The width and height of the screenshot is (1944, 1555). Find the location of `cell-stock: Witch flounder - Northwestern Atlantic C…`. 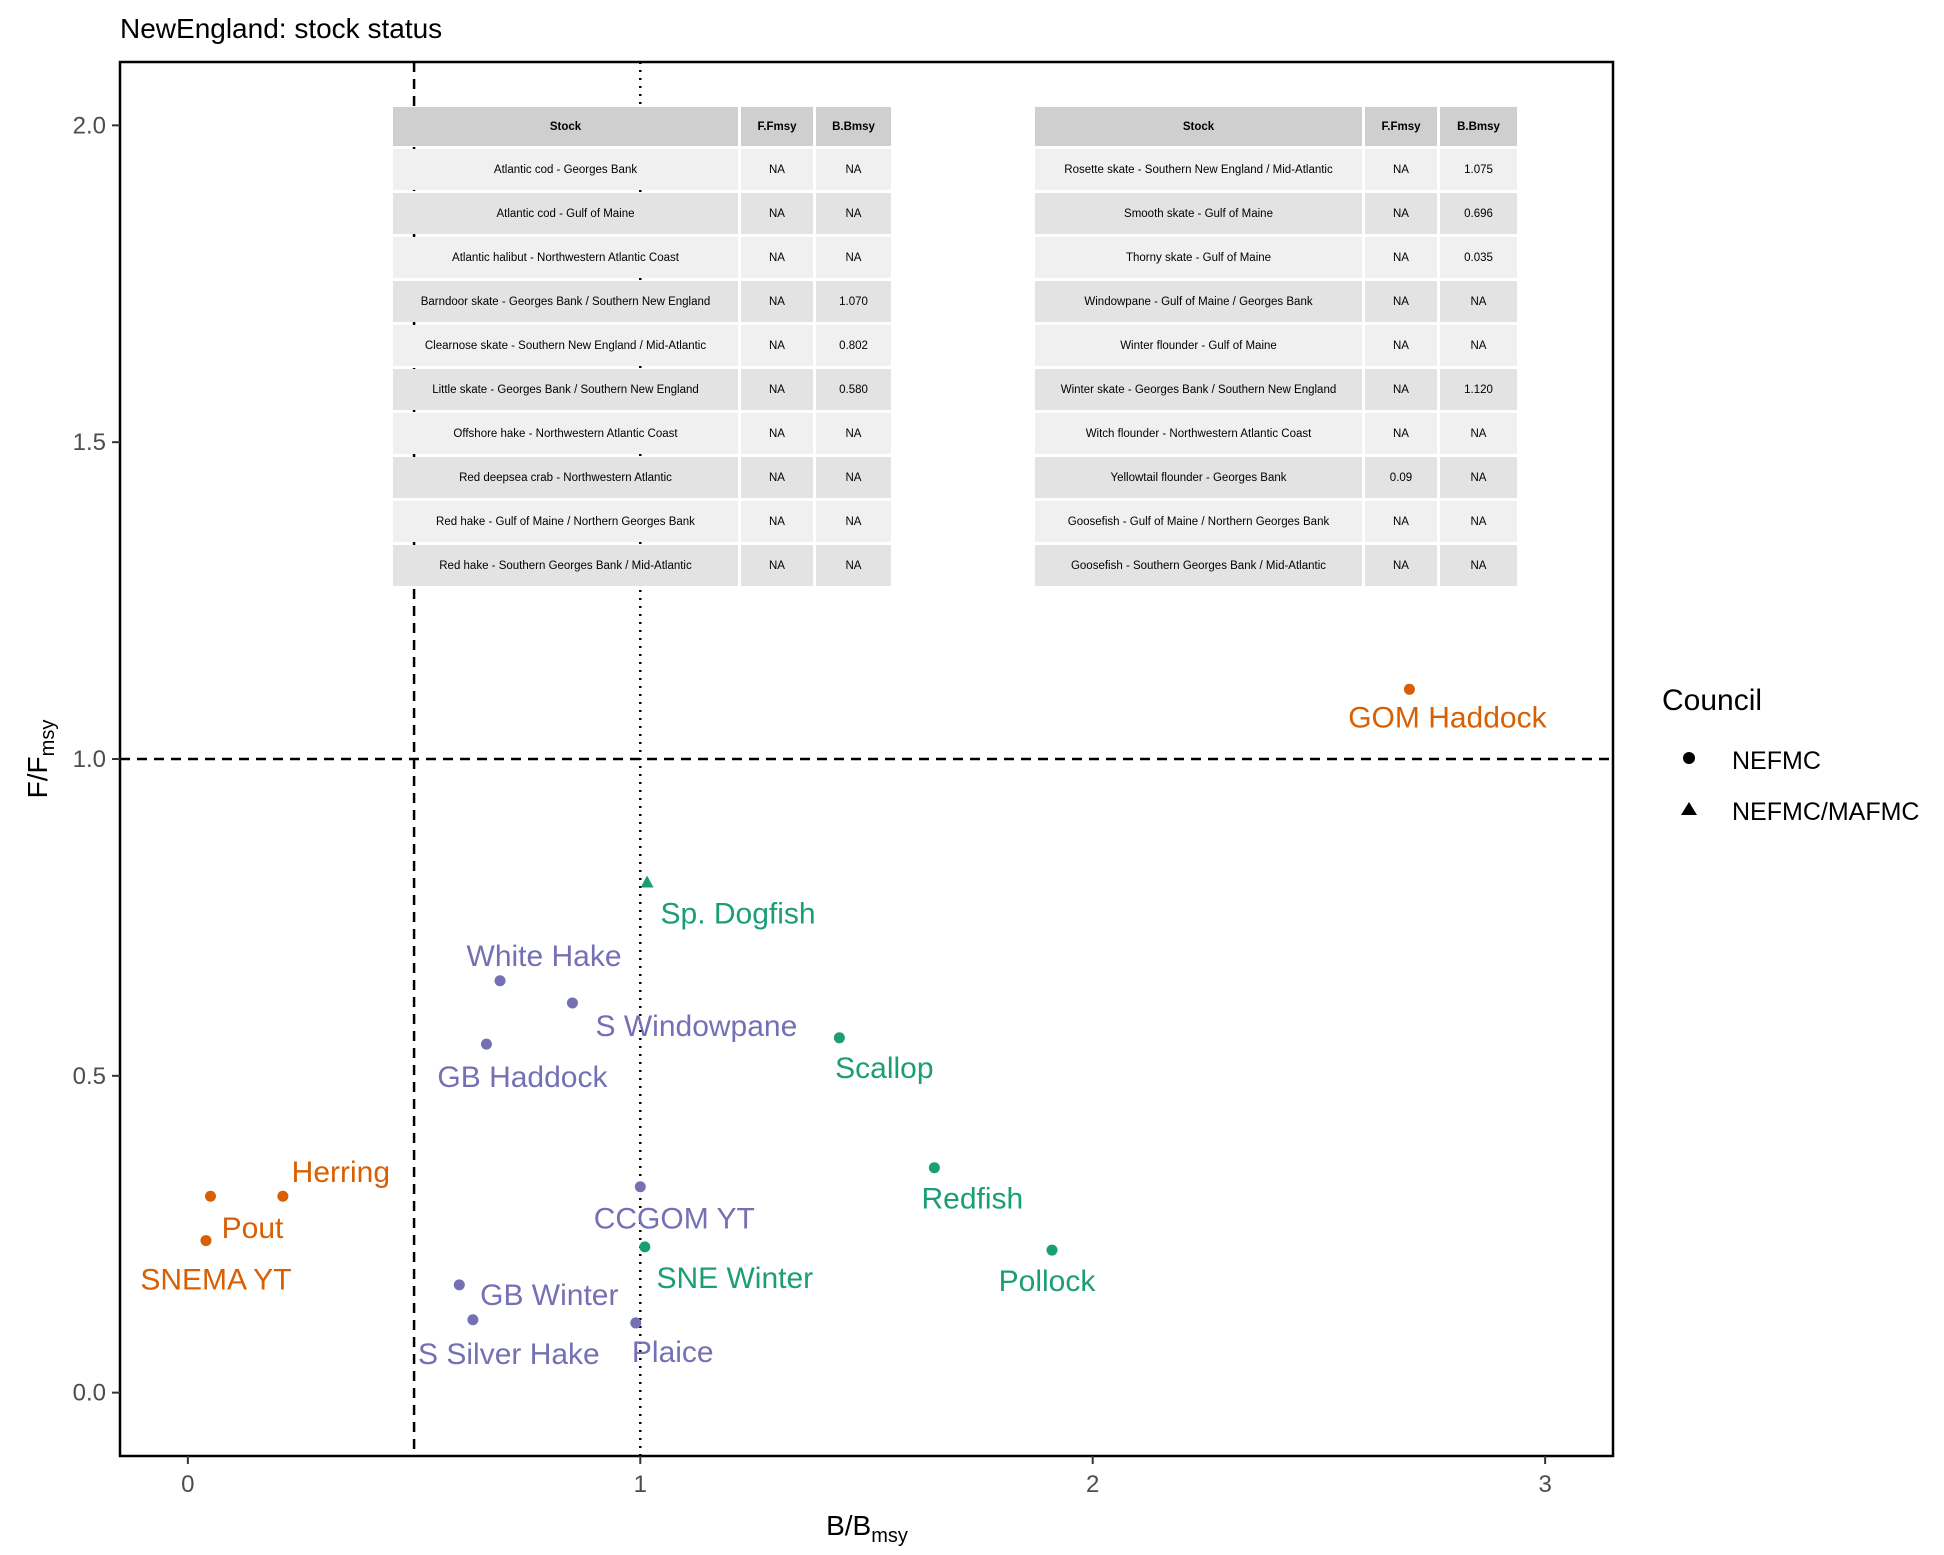

cell-stock: Witch flounder - Northwestern Atlantic C… is located at coordinates (1198, 433).